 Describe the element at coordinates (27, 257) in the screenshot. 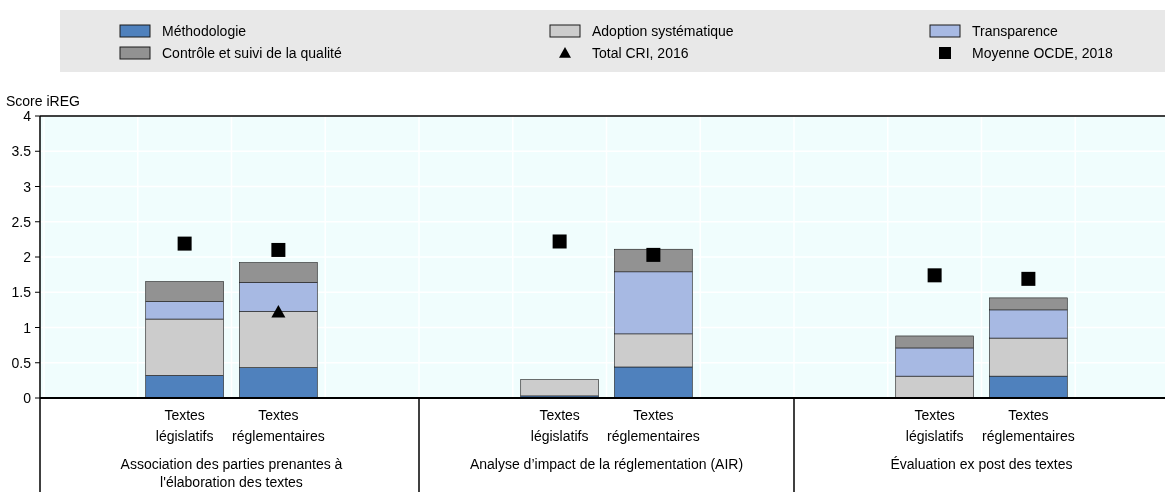

I see `y-tick-label: 2` at that location.